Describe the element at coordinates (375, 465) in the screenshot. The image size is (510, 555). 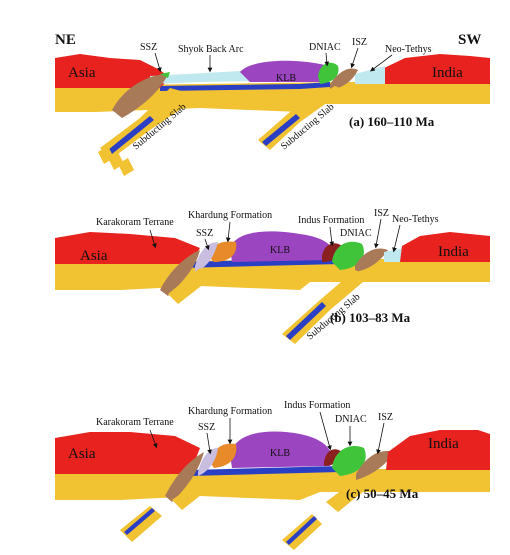
I see `isz-wedge-c` at that location.